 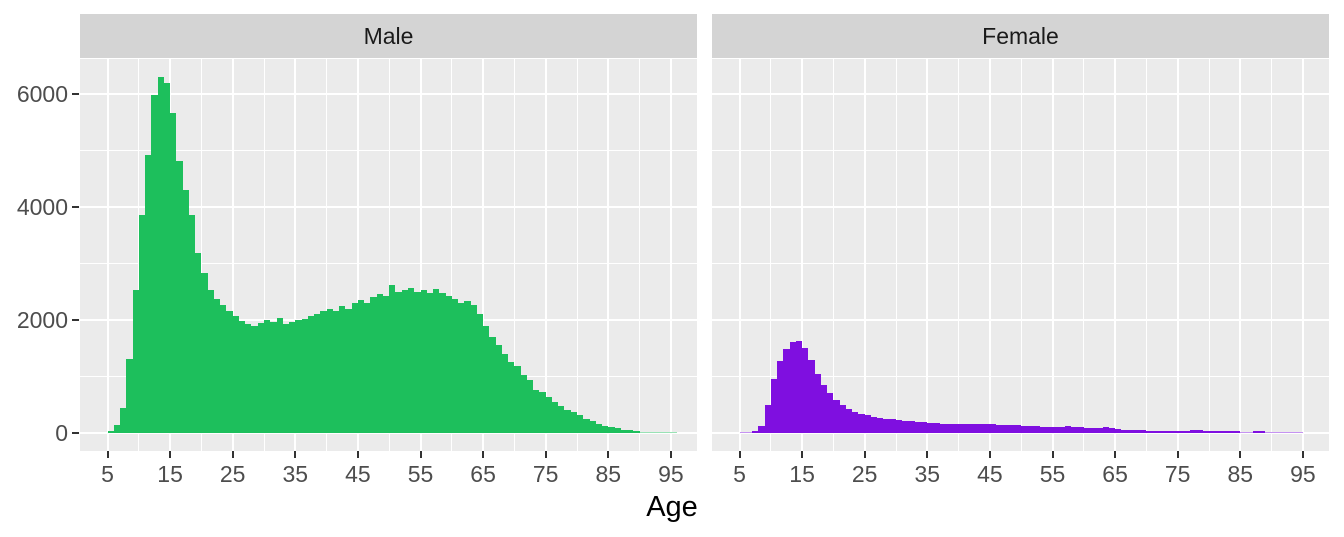 What do you see at coordinates (927, 474) in the screenshot?
I see `x-tick-label: 35` at bounding box center [927, 474].